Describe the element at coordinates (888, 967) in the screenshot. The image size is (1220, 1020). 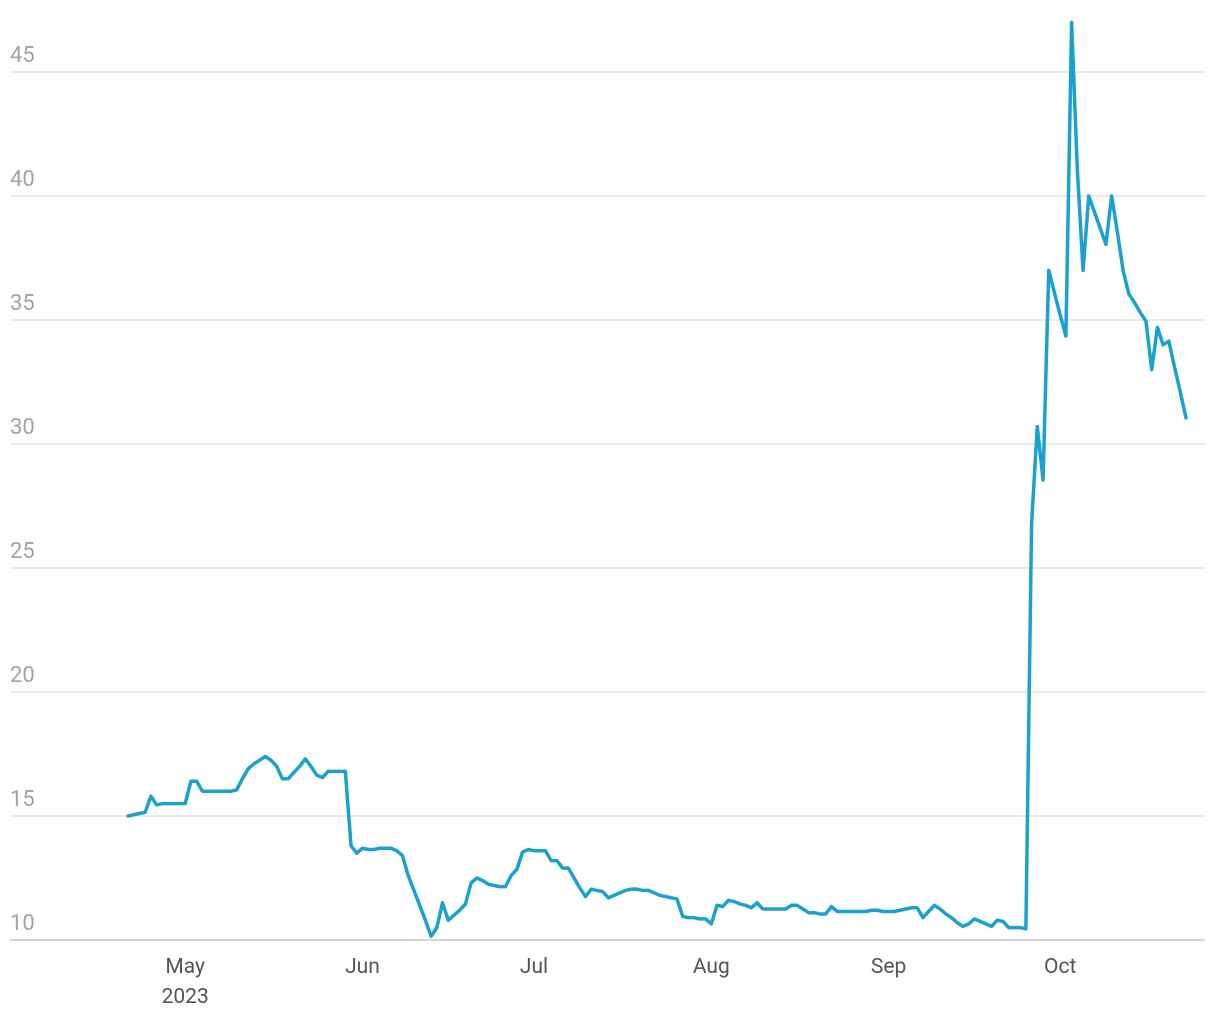
I see `x-tick-label: Sep` at that location.